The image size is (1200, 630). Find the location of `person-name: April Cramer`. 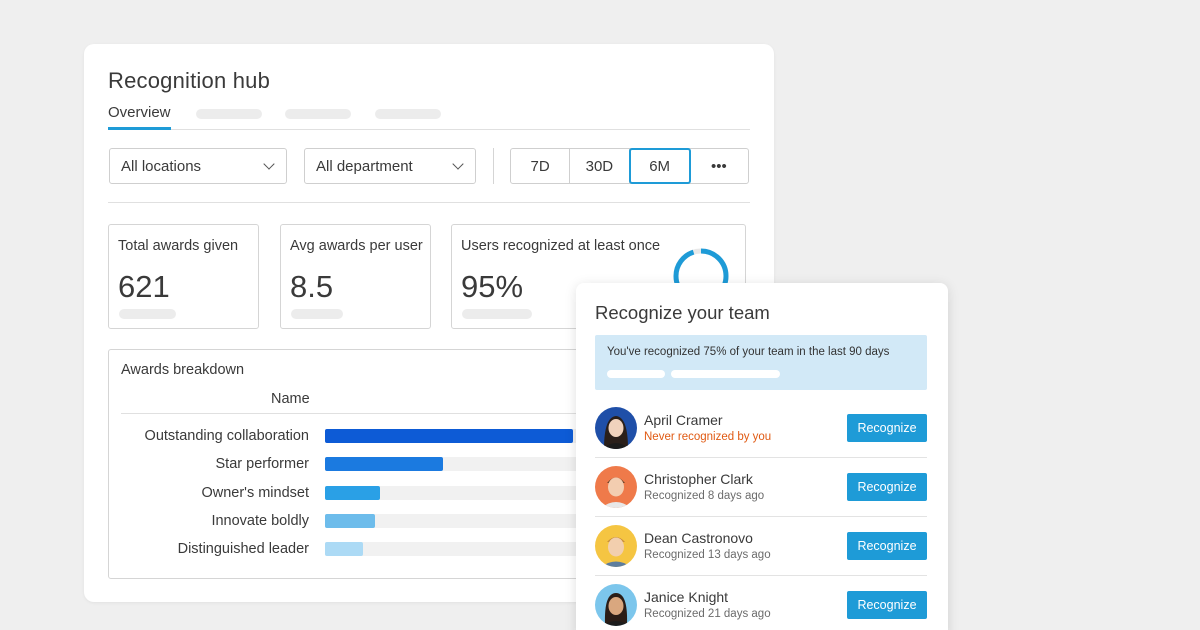

person-name: April Cramer is located at coordinates (683, 420).